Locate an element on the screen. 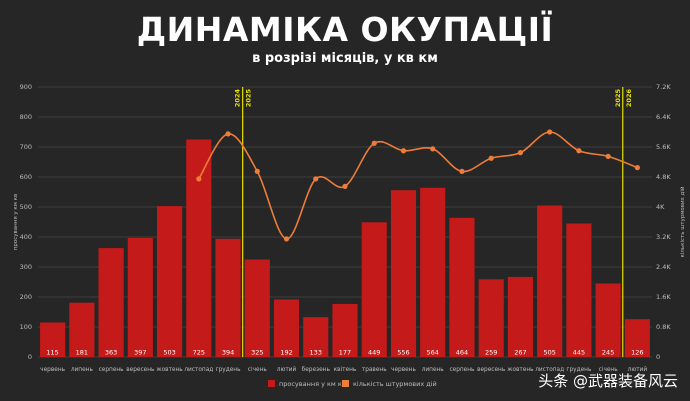  y-tick-right: 0.8K is located at coordinates (663, 327).